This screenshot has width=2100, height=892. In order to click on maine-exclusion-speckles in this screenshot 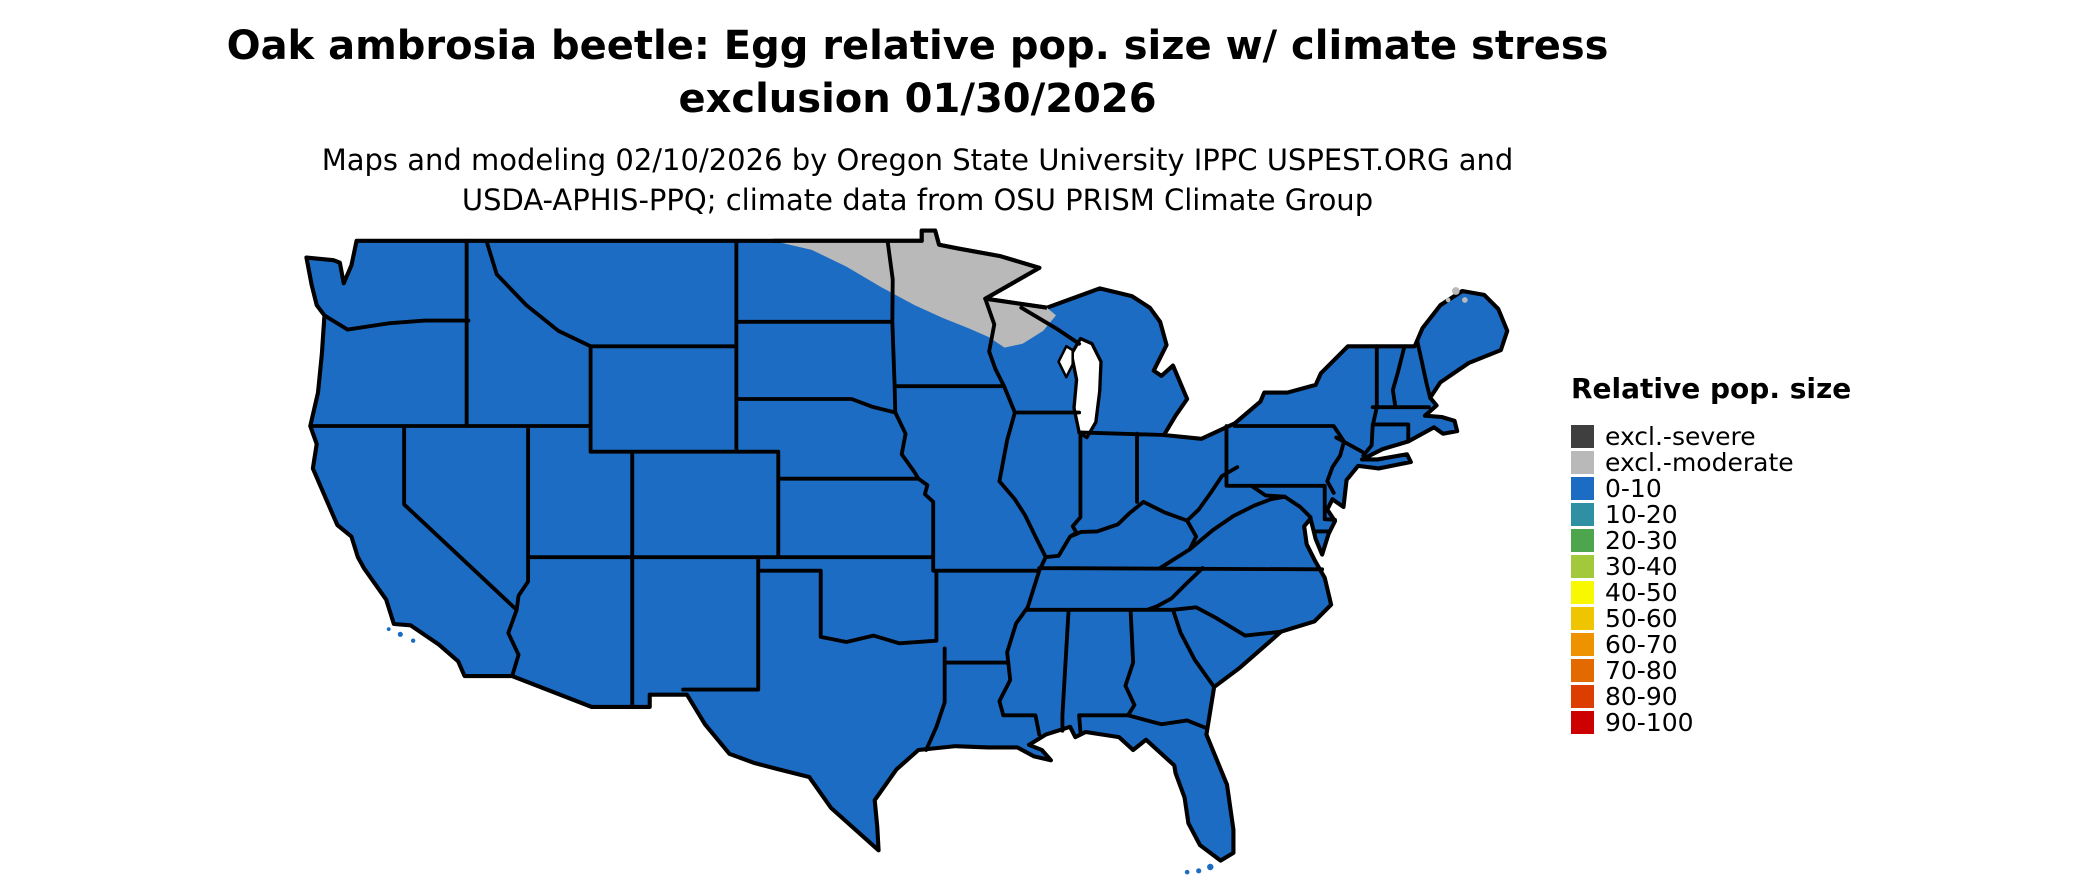, I will do `click(1456, 295)`.